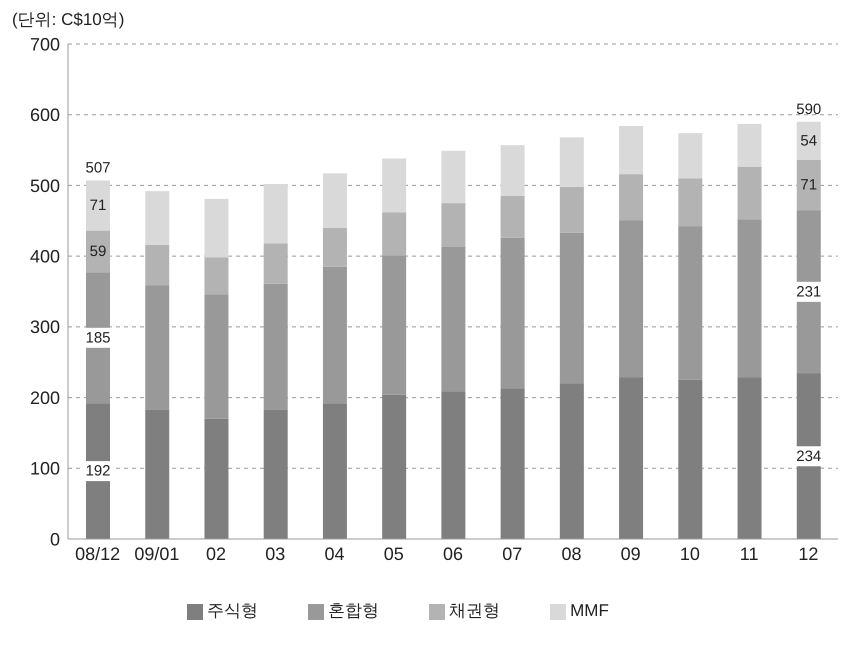 The width and height of the screenshot is (867, 646). I want to click on y-tick-label: 400, so click(45, 256).